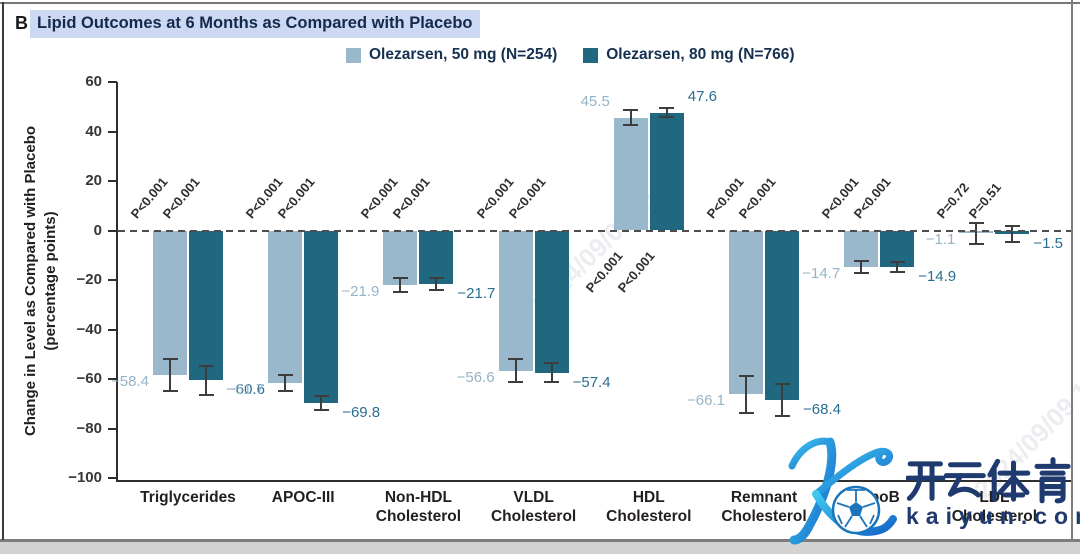 The image size is (1080, 554). What do you see at coordinates (93, 180) in the screenshot?
I see `y-tick-label: 20` at bounding box center [93, 180].